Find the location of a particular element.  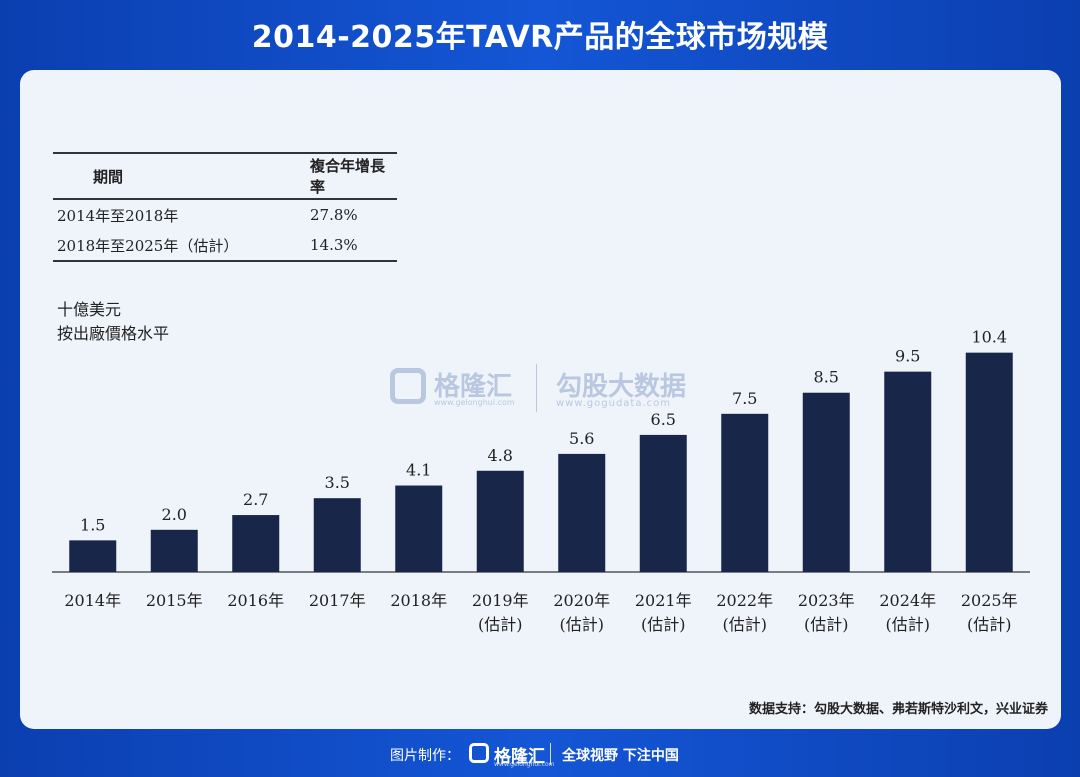

data-label: 2.7 is located at coordinates (255, 499).